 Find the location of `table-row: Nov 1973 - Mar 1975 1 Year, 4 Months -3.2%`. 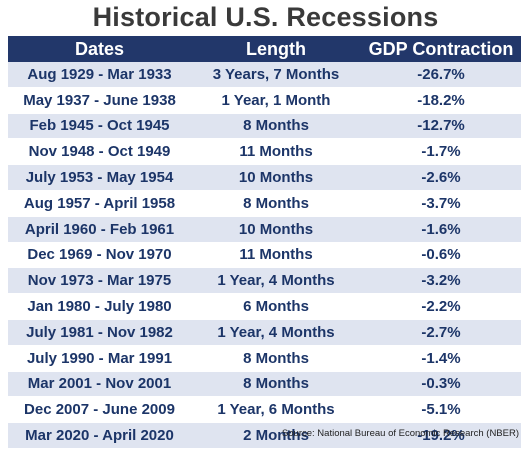

table-row: Nov 1973 - Mar 1975 1 Year, 4 Months -3.2% is located at coordinates (264, 281).